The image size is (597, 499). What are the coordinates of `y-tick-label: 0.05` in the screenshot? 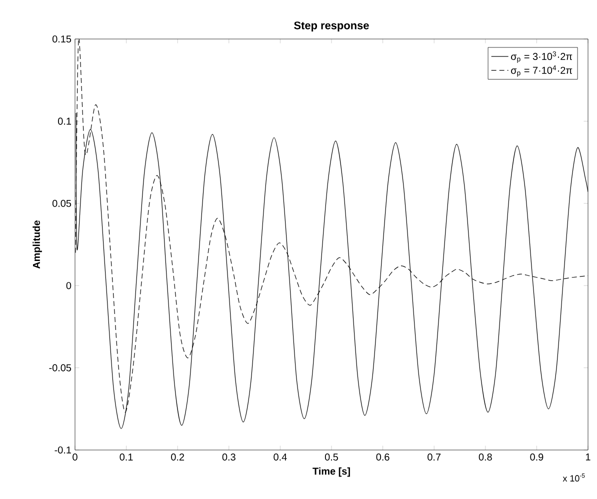 It's located at (62, 203).